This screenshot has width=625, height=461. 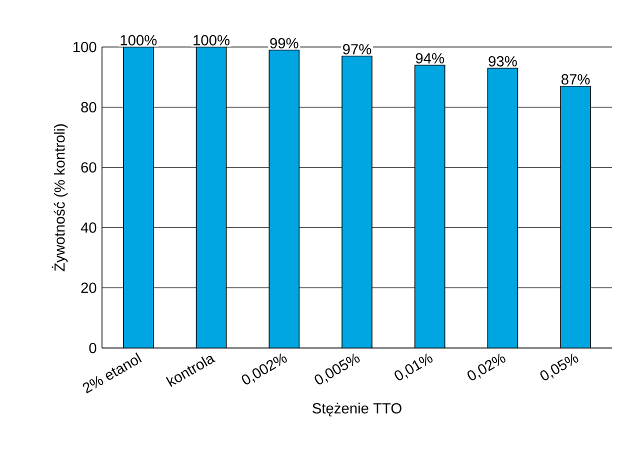 What do you see at coordinates (357, 49) in the screenshot?
I see `data-label: 97%` at bounding box center [357, 49].